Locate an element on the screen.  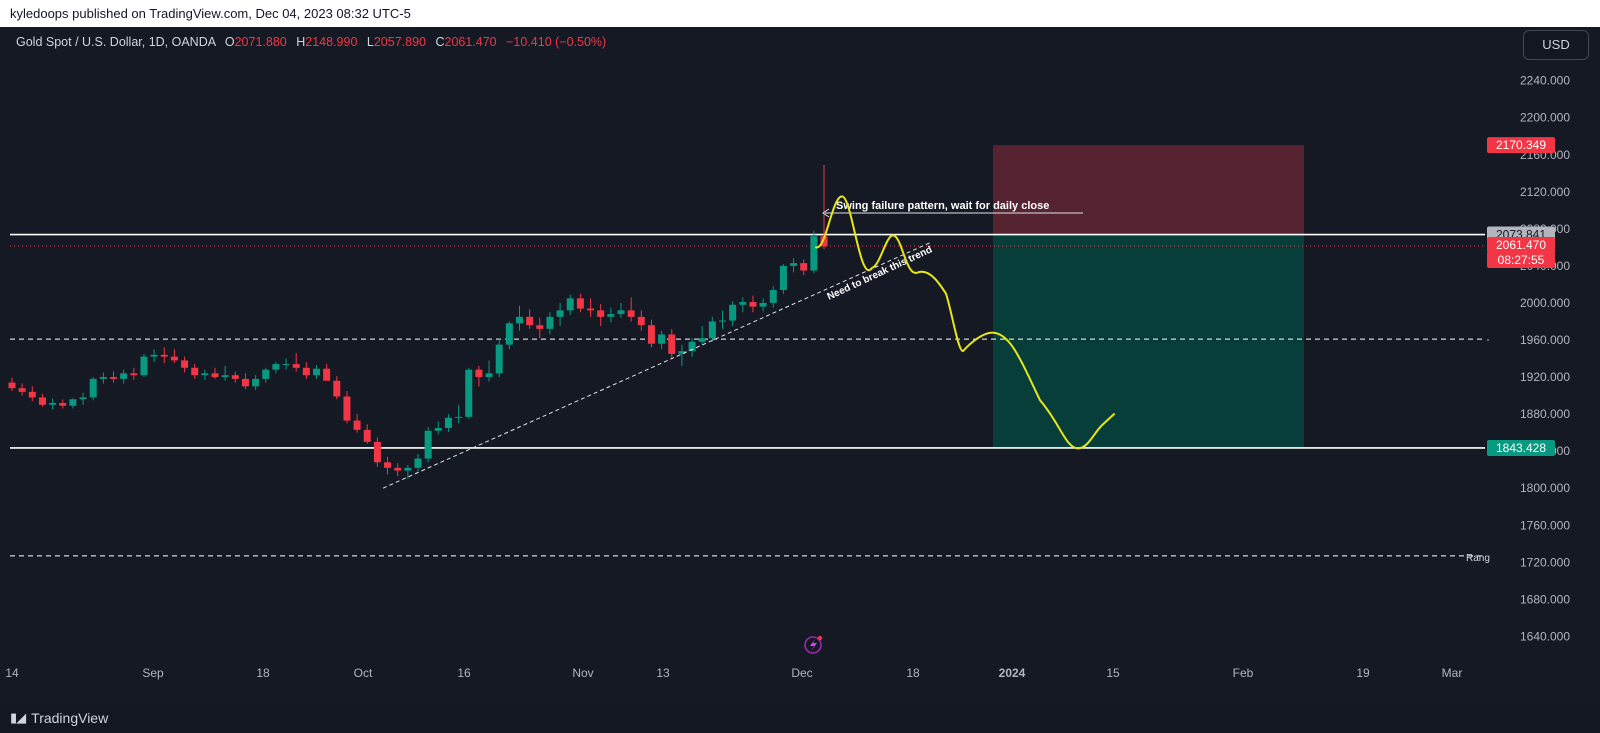
tradingview-logo-icon: ▮◢ is located at coordinates (18, 717).